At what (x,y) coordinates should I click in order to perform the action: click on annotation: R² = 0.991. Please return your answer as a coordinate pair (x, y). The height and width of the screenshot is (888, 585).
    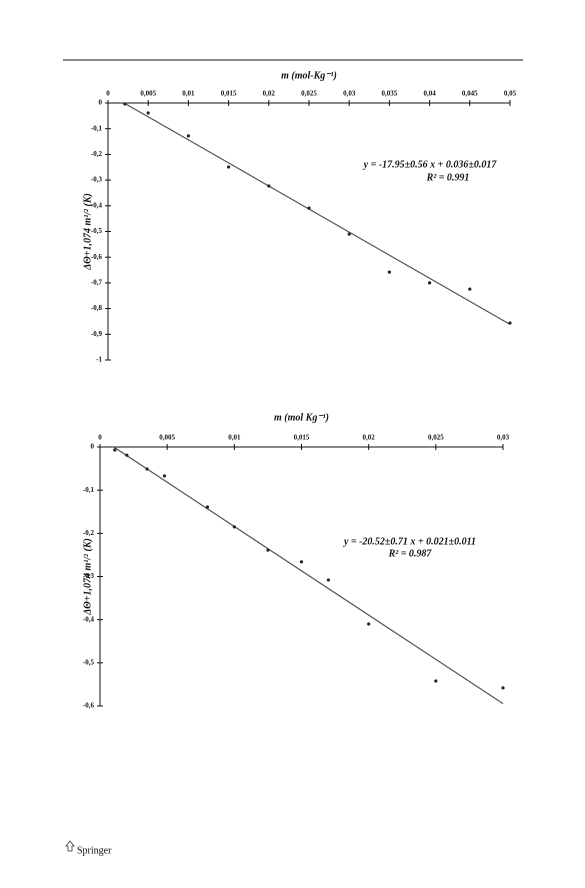
    Looking at the image, I should click on (448, 177).